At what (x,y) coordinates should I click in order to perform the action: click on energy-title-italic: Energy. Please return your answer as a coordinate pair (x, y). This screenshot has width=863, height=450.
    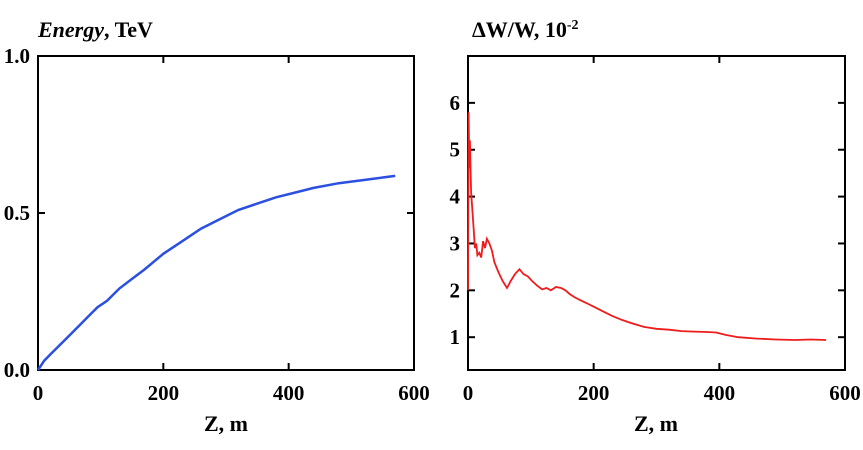
    Looking at the image, I should click on (70, 29).